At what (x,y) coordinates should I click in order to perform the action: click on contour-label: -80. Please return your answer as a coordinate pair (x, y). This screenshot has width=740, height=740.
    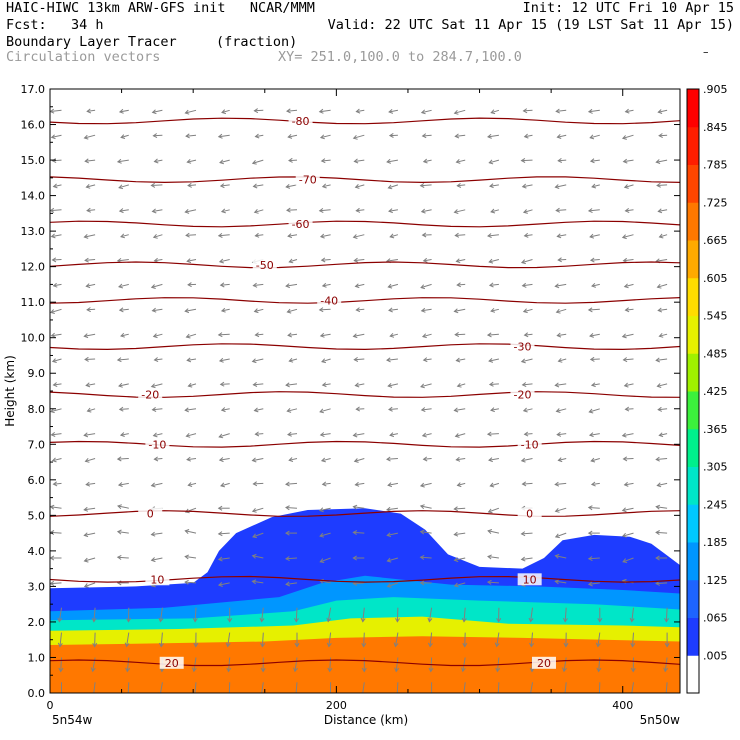
    Looking at the image, I should click on (301, 121).